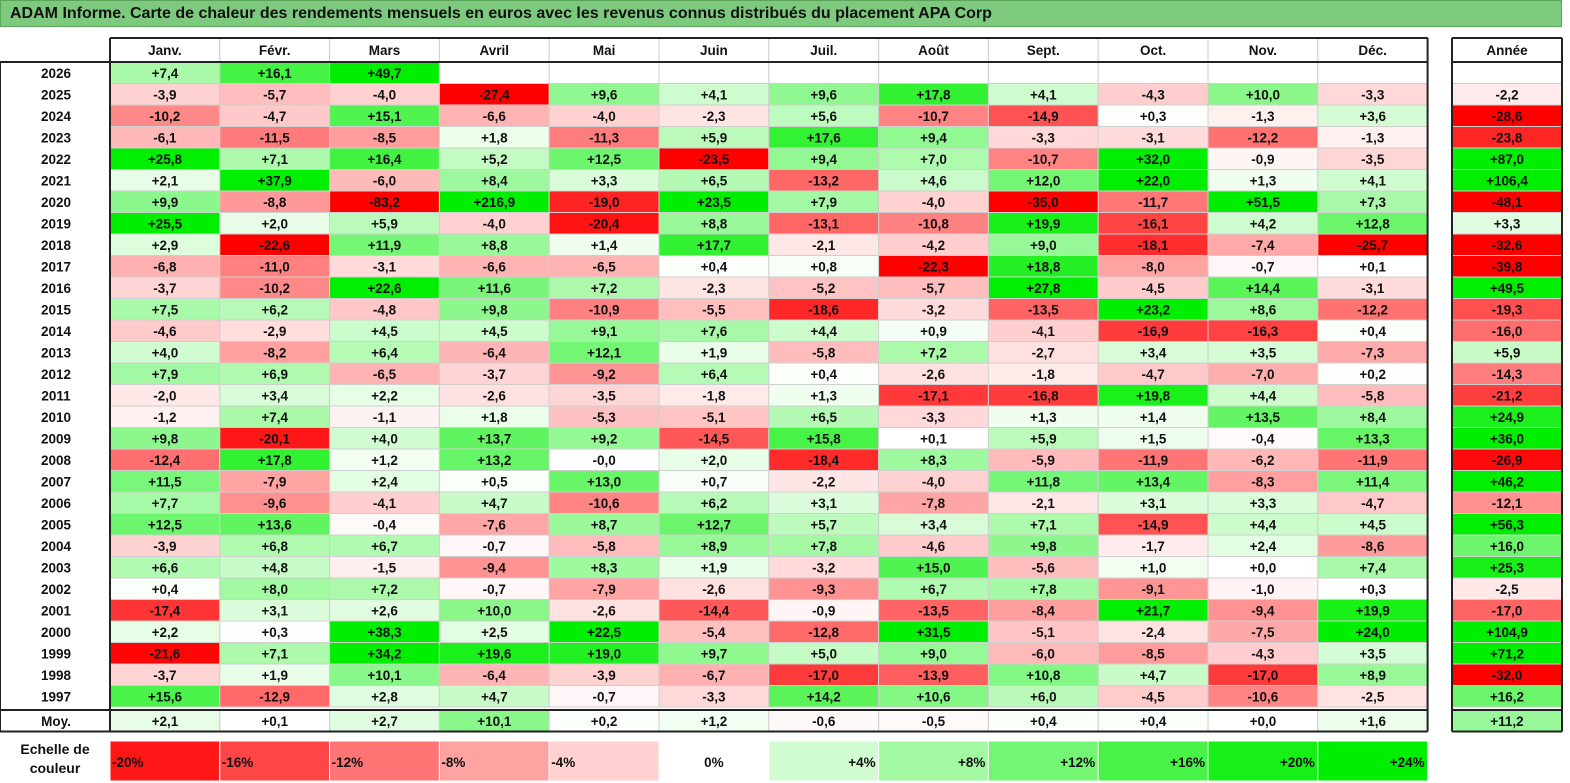 The height and width of the screenshot is (783, 1570). What do you see at coordinates (1297, 762) in the screenshot?
I see `color-scale-label-value: +20%` at bounding box center [1297, 762].